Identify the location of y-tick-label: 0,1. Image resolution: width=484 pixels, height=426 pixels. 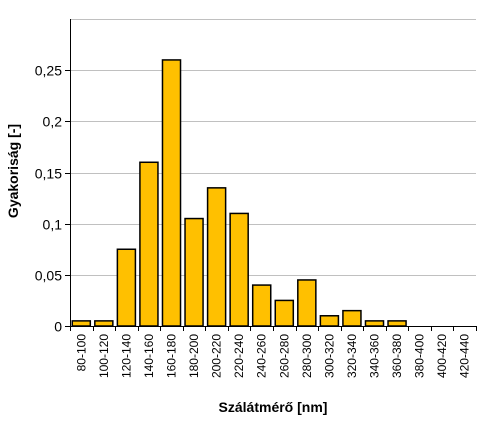
(53, 225).